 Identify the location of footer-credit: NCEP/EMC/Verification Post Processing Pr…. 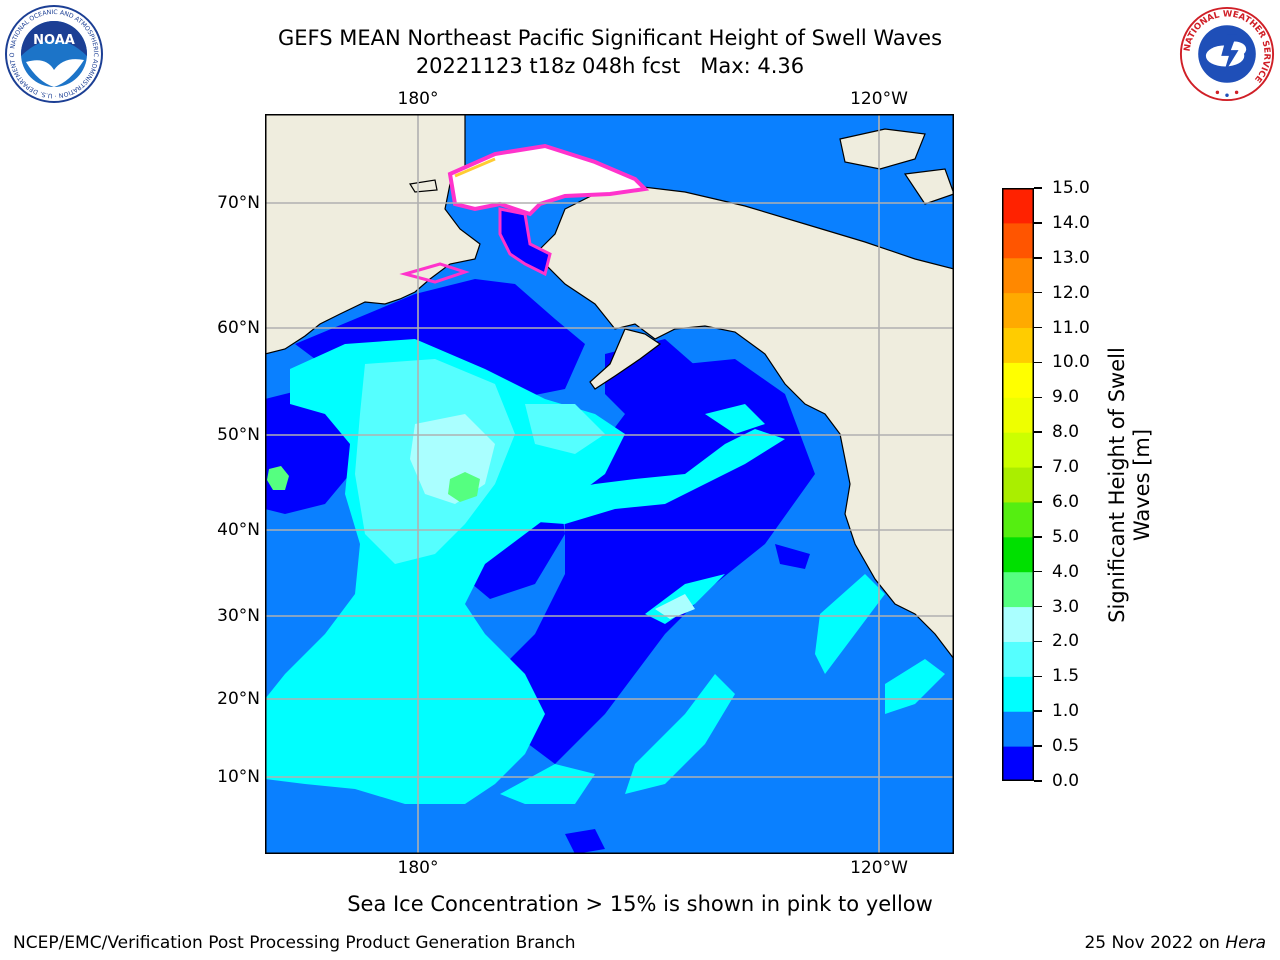
(294, 943).